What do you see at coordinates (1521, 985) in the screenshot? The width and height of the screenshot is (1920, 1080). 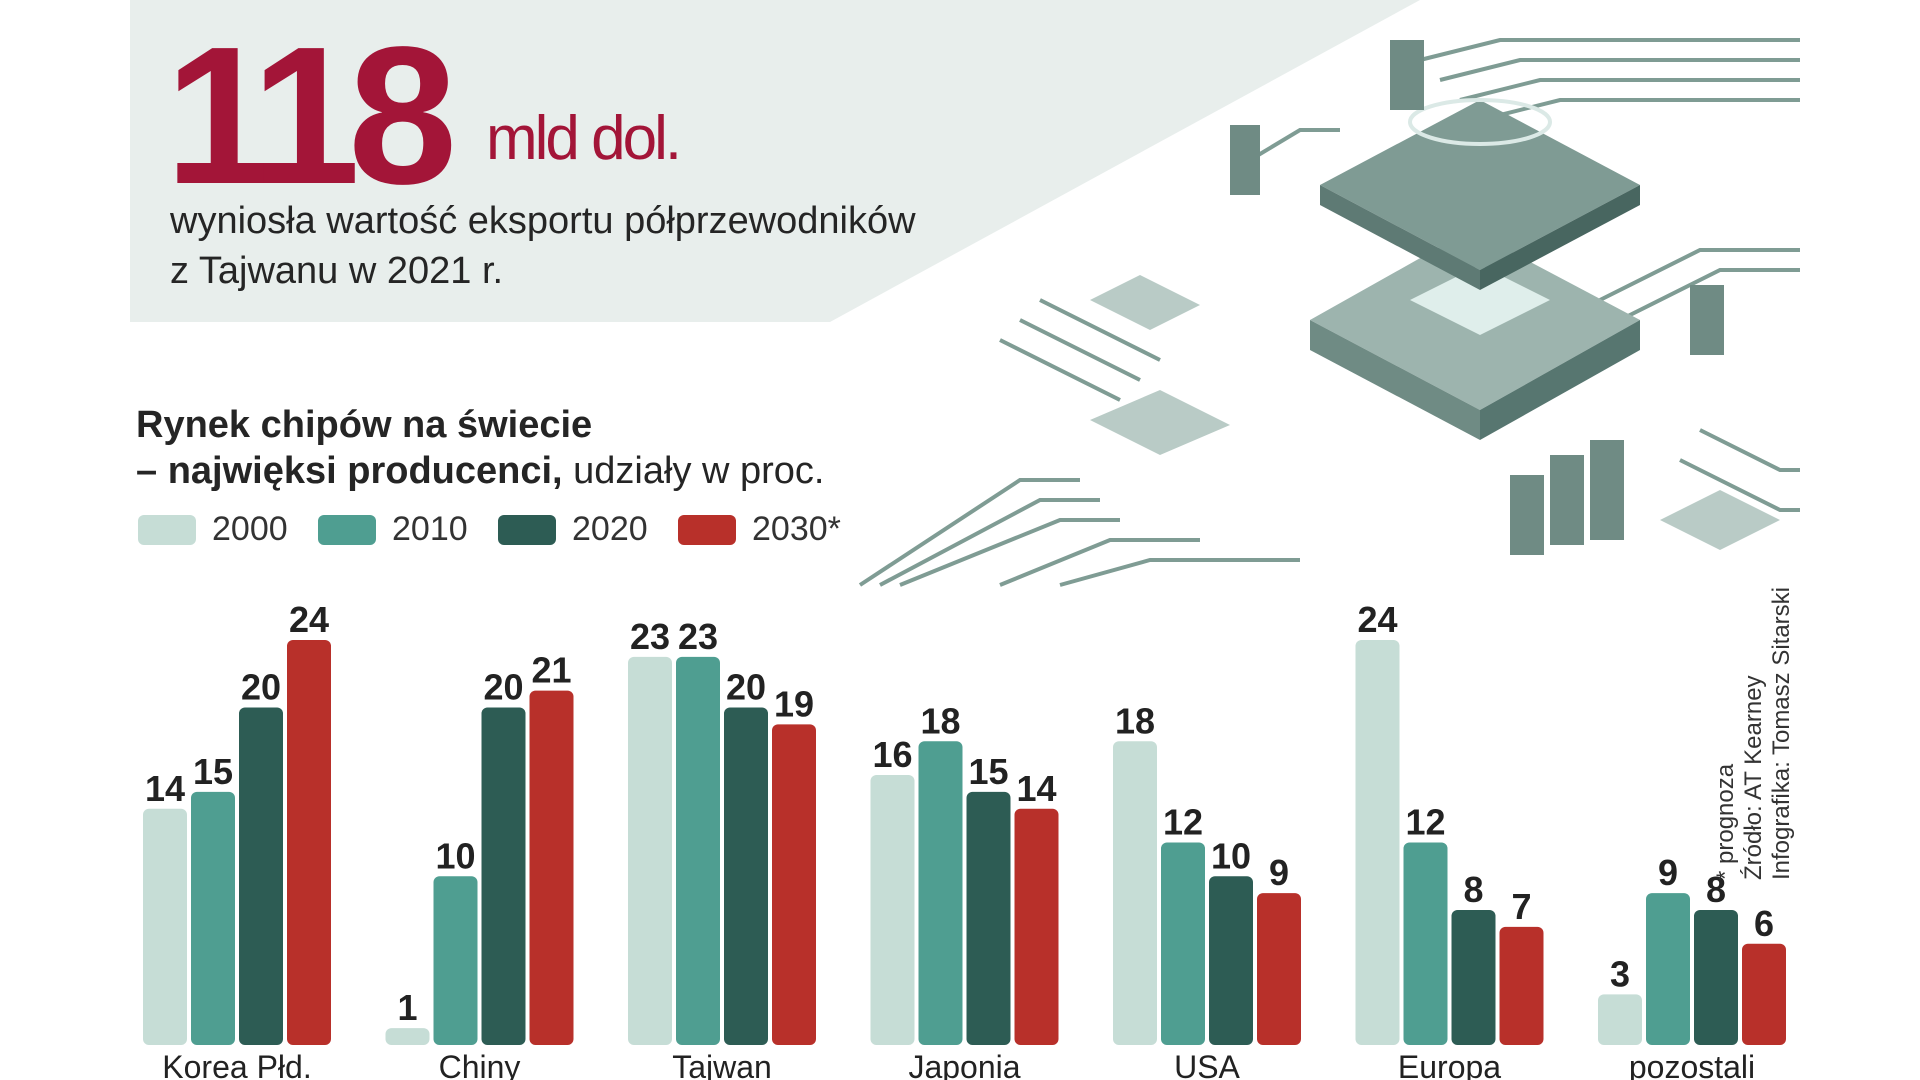 I see `bar-europa-2030` at bounding box center [1521, 985].